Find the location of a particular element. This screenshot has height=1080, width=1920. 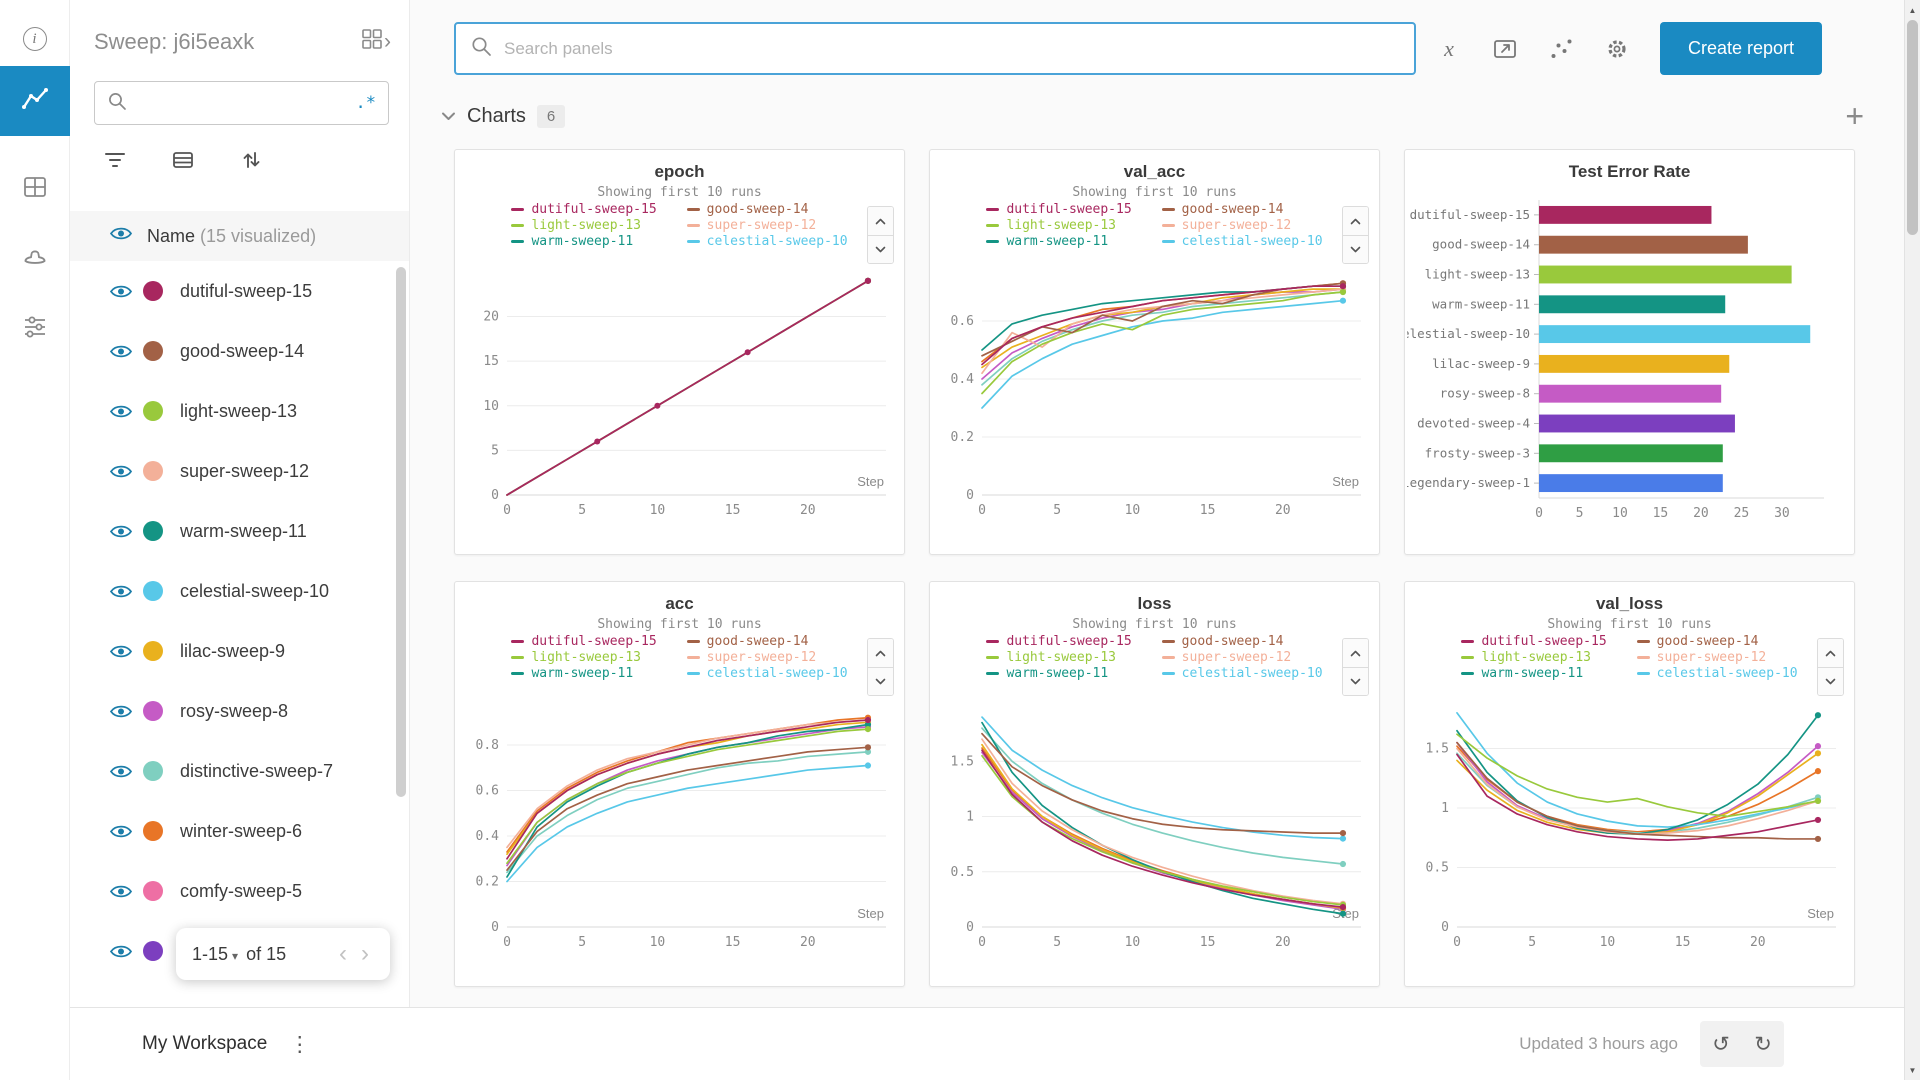

svg-text: warm-sweep-11 is located at coordinates (1481, 303).